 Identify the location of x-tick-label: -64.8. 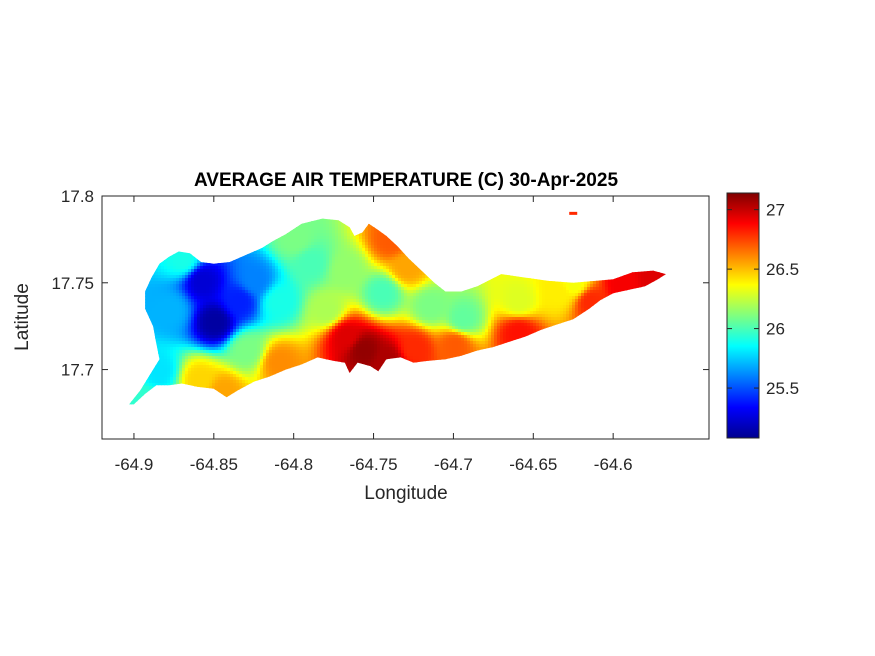
(293, 464).